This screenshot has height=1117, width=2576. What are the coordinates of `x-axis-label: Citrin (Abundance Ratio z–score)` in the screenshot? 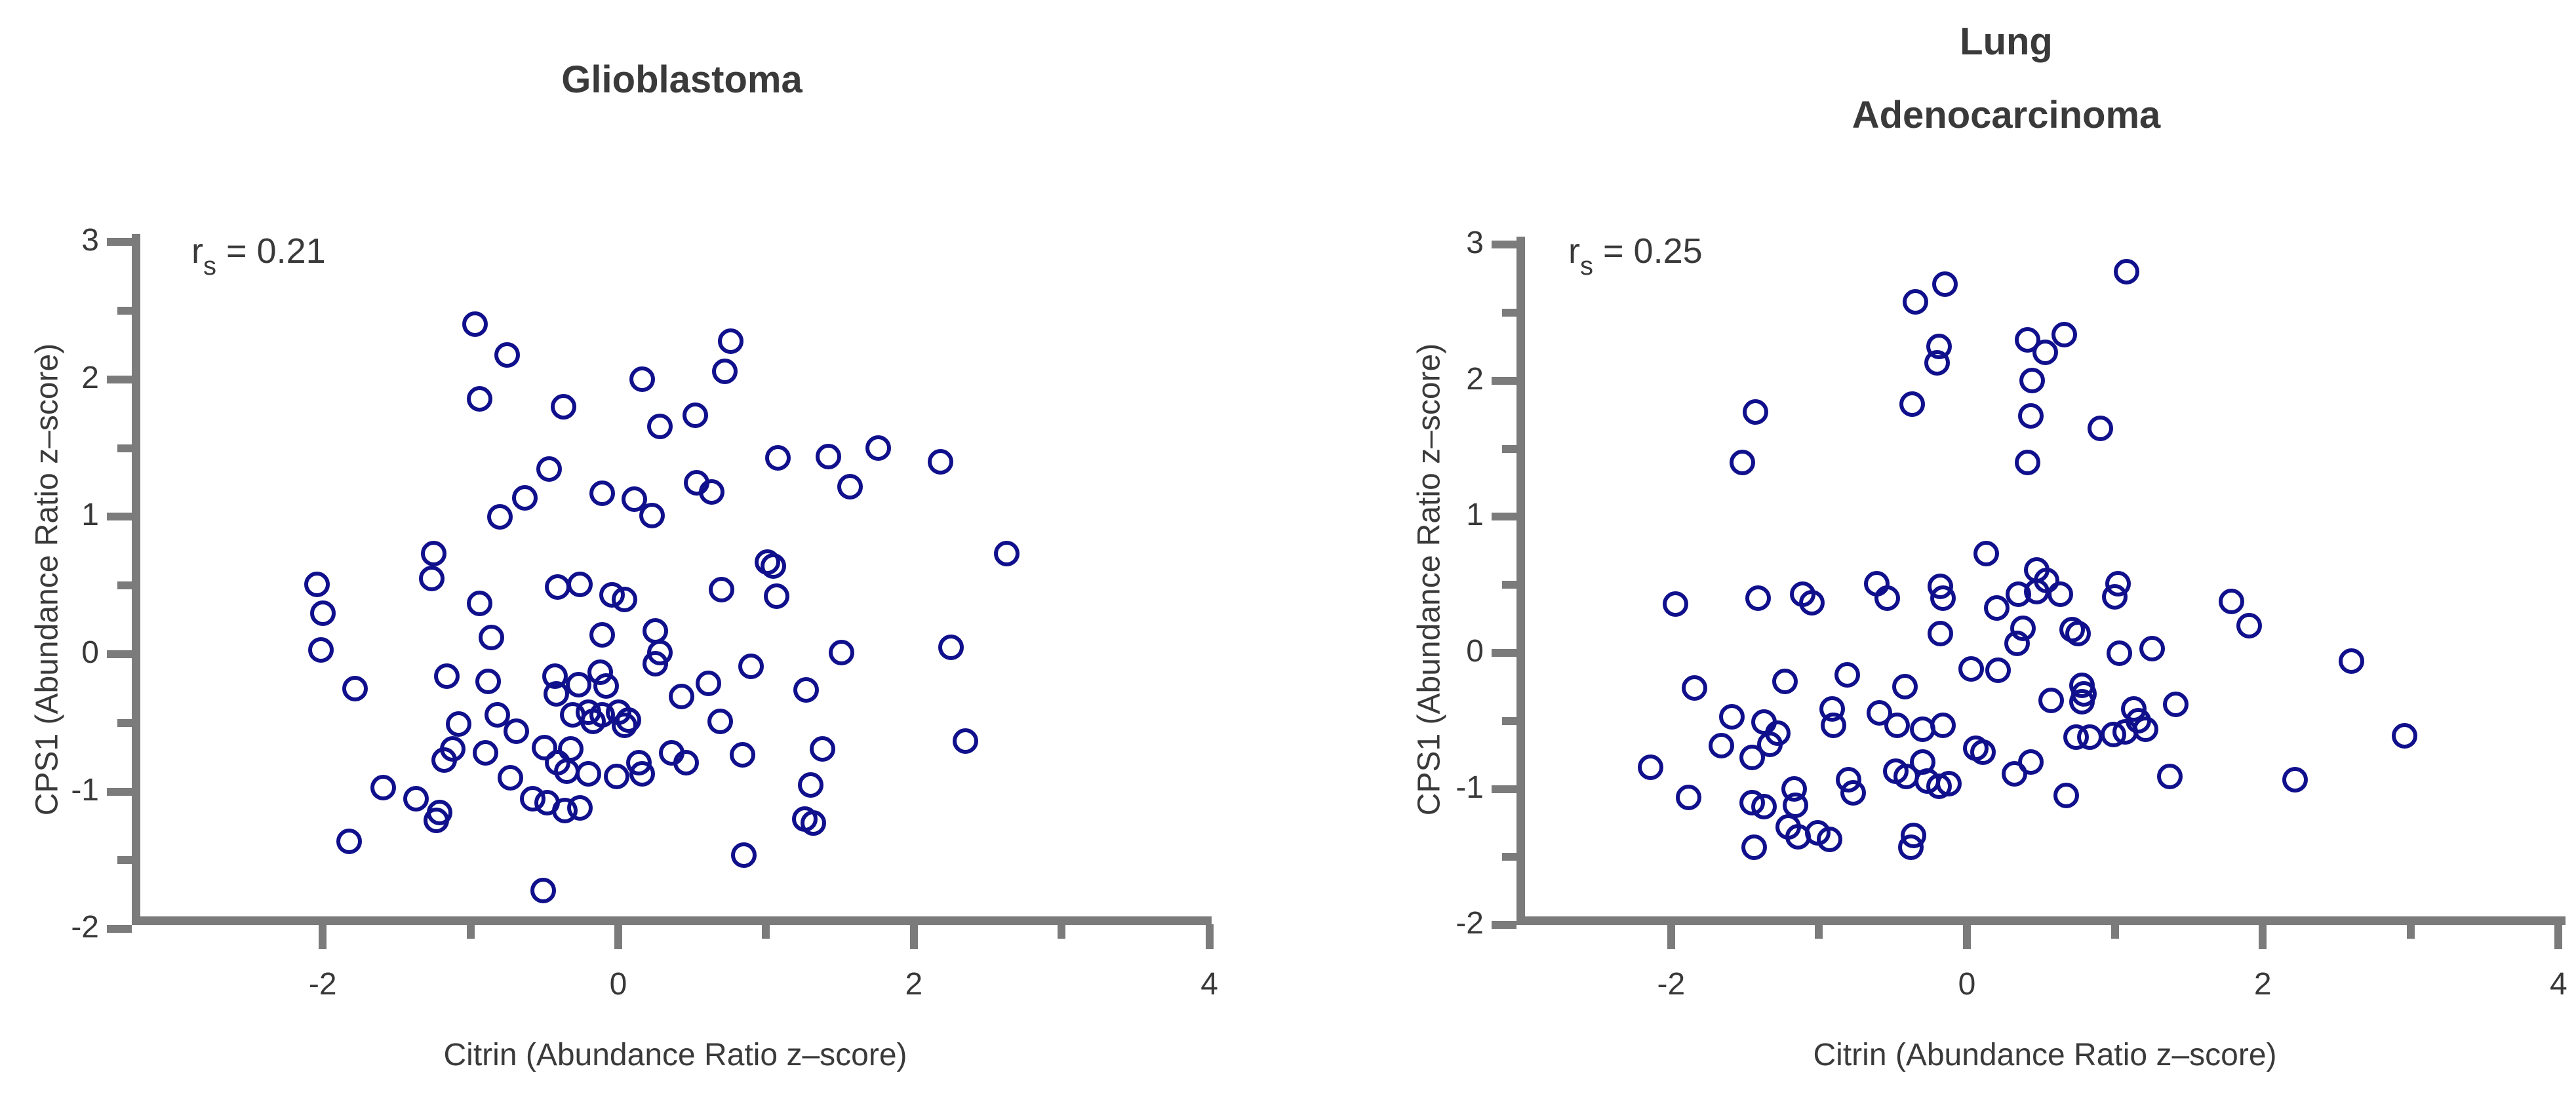 It's located at (2045, 1055).